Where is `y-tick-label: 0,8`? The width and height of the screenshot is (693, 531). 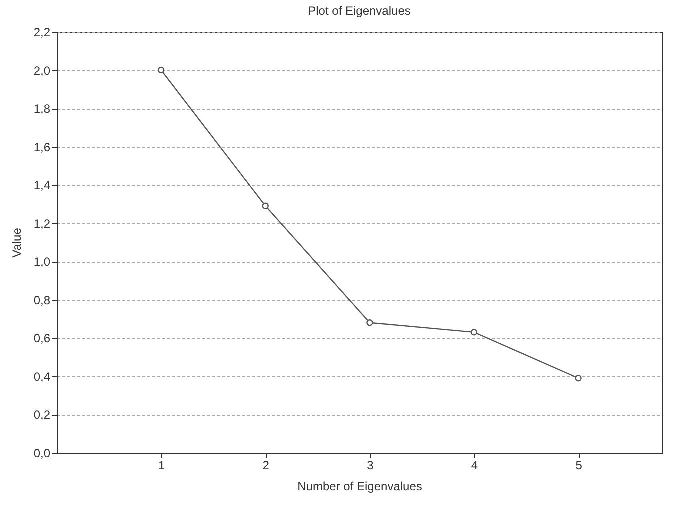 y-tick-label: 0,8 is located at coordinates (42, 300).